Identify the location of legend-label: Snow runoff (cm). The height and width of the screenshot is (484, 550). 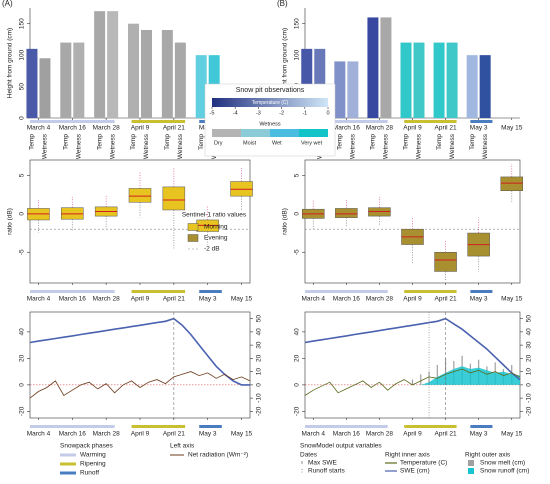
(504, 471).